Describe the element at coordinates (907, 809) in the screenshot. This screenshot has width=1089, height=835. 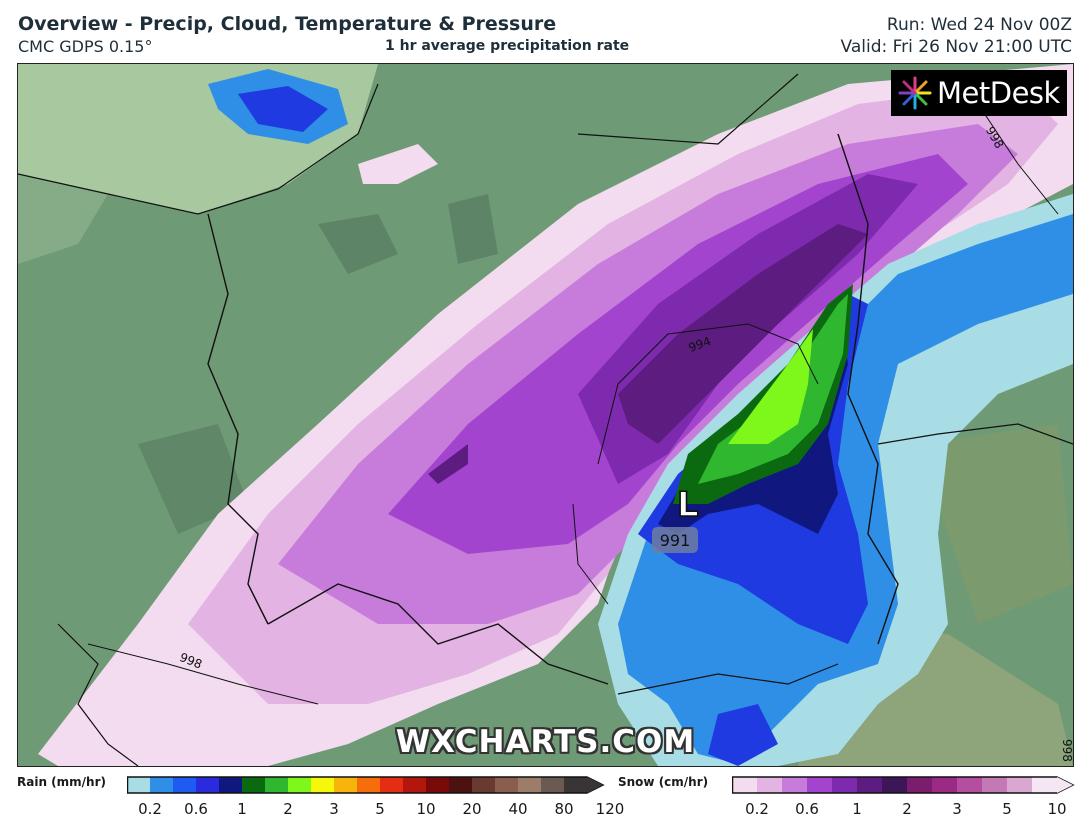
I see `snow-tick-label: 2` at that location.